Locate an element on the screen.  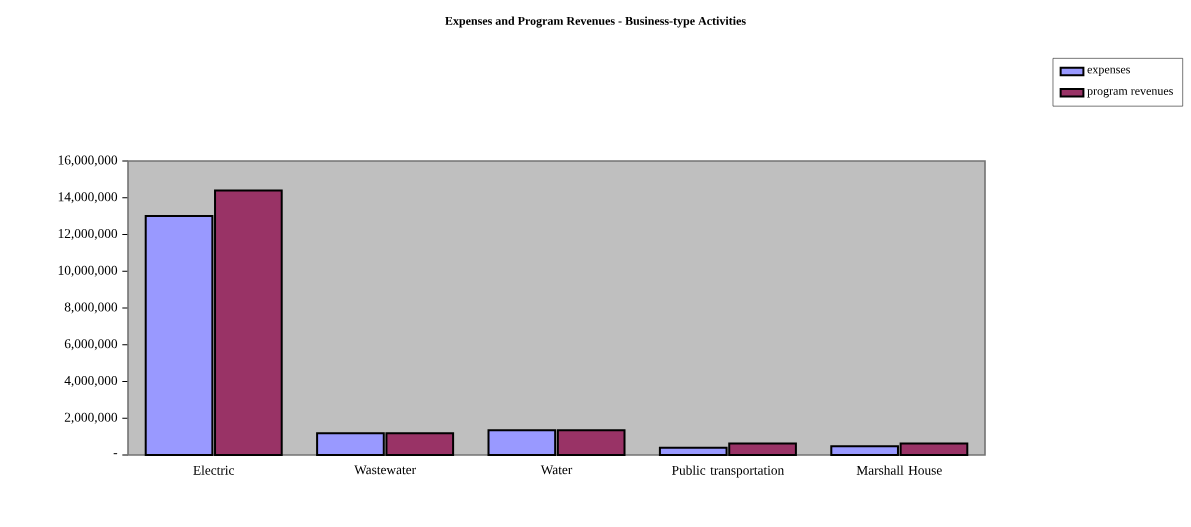
y-tick-label: 14,000,000 is located at coordinates (88, 198).